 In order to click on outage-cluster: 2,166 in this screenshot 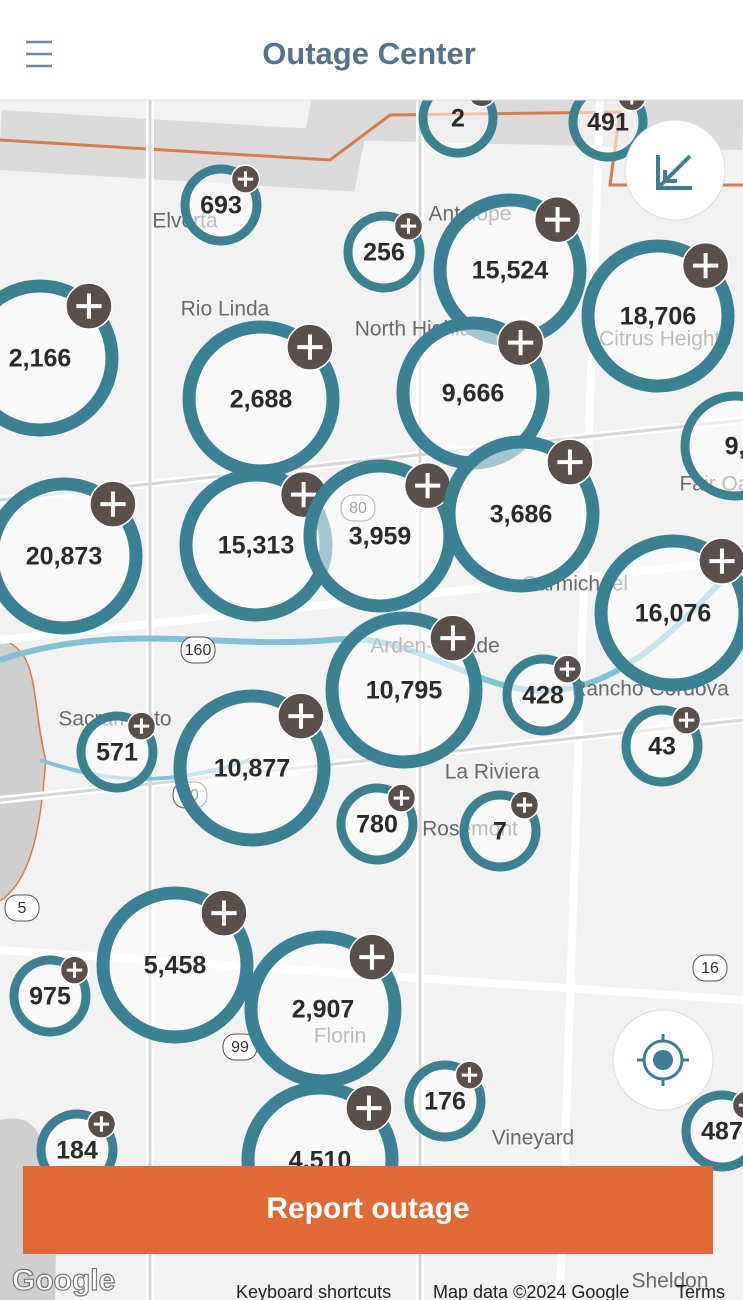, I will do `click(59, 358)`.